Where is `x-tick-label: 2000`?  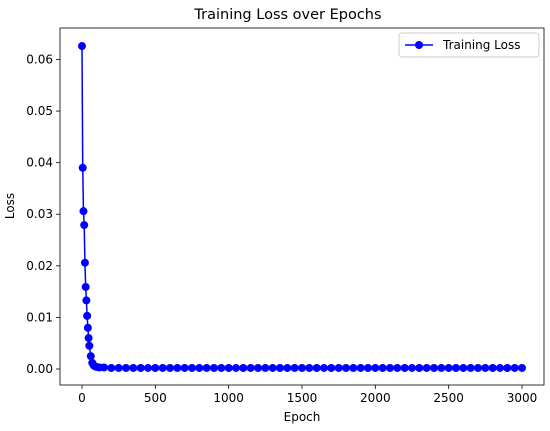
x-tick-label: 2000 is located at coordinates (375, 398).